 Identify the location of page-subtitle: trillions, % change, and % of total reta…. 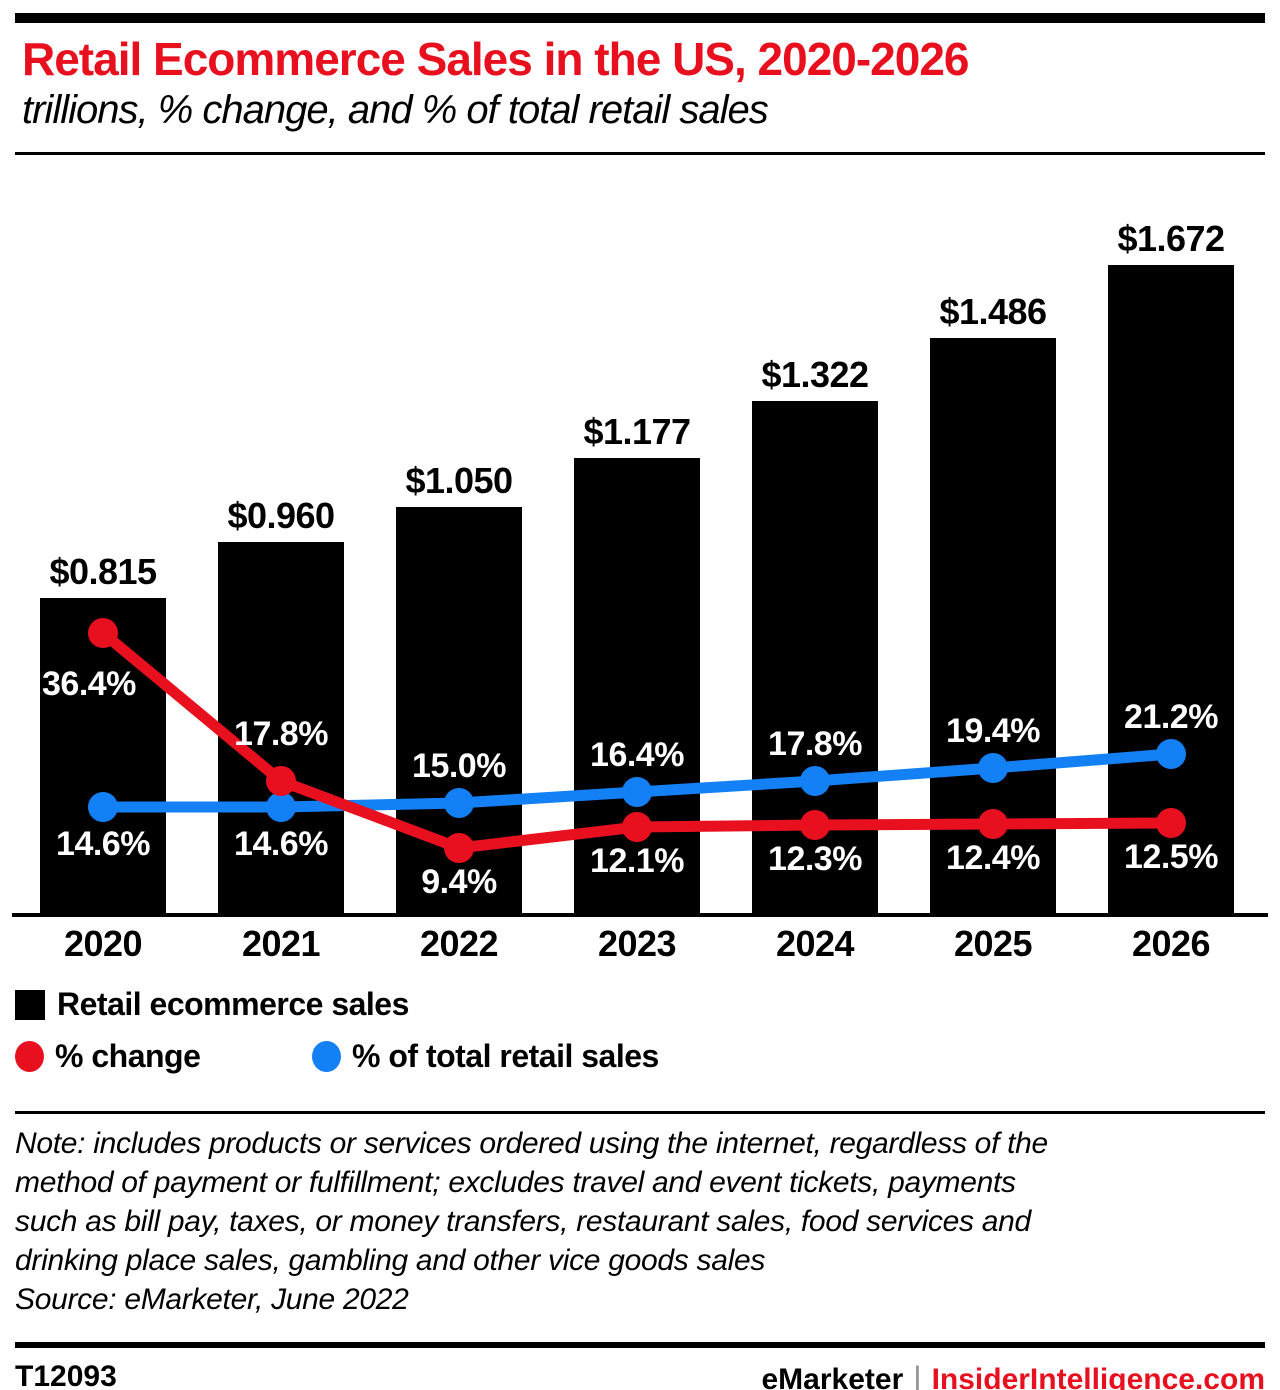
(395, 110).